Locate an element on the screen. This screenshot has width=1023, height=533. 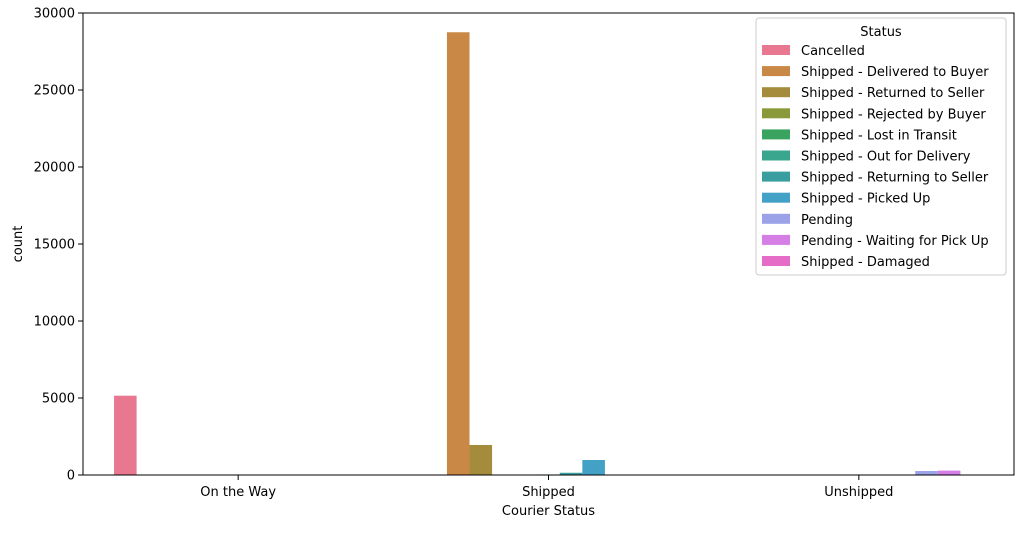
legend-label: Shipped - Delivered to Buyer is located at coordinates (895, 72).